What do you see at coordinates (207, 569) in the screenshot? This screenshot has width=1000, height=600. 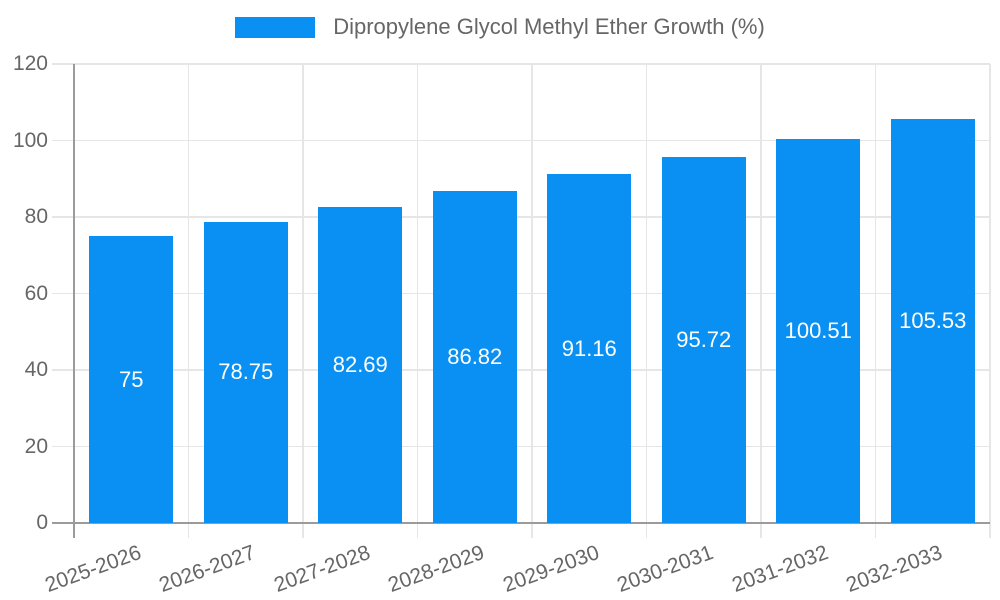 I see `x-tick-label: 2026-2027` at bounding box center [207, 569].